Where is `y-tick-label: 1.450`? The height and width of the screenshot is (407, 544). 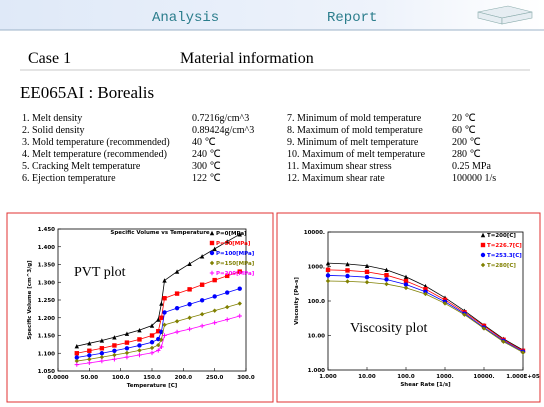 y-tick-label: 1.450 is located at coordinates (47, 230).